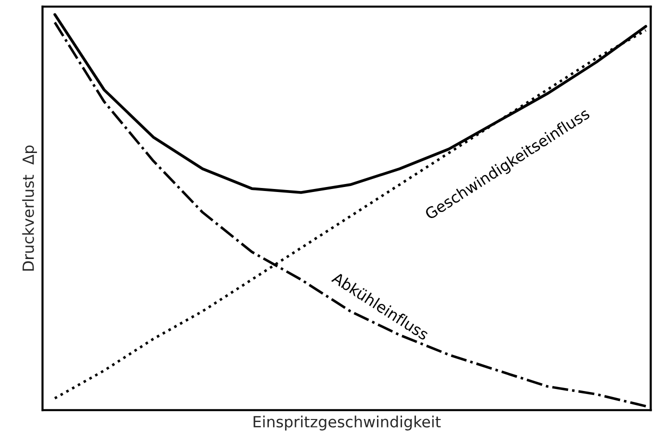 This screenshot has width=654, height=441. I want to click on x-axis-title: Einspritzgeschwindigkeit, so click(347, 423).